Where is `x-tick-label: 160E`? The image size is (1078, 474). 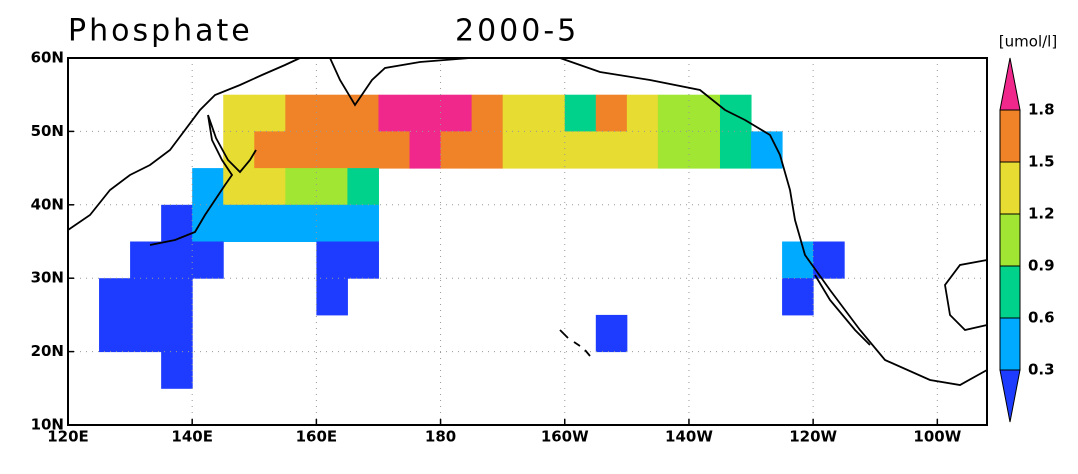
x-tick-label: 160E is located at coordinates (317, 437).